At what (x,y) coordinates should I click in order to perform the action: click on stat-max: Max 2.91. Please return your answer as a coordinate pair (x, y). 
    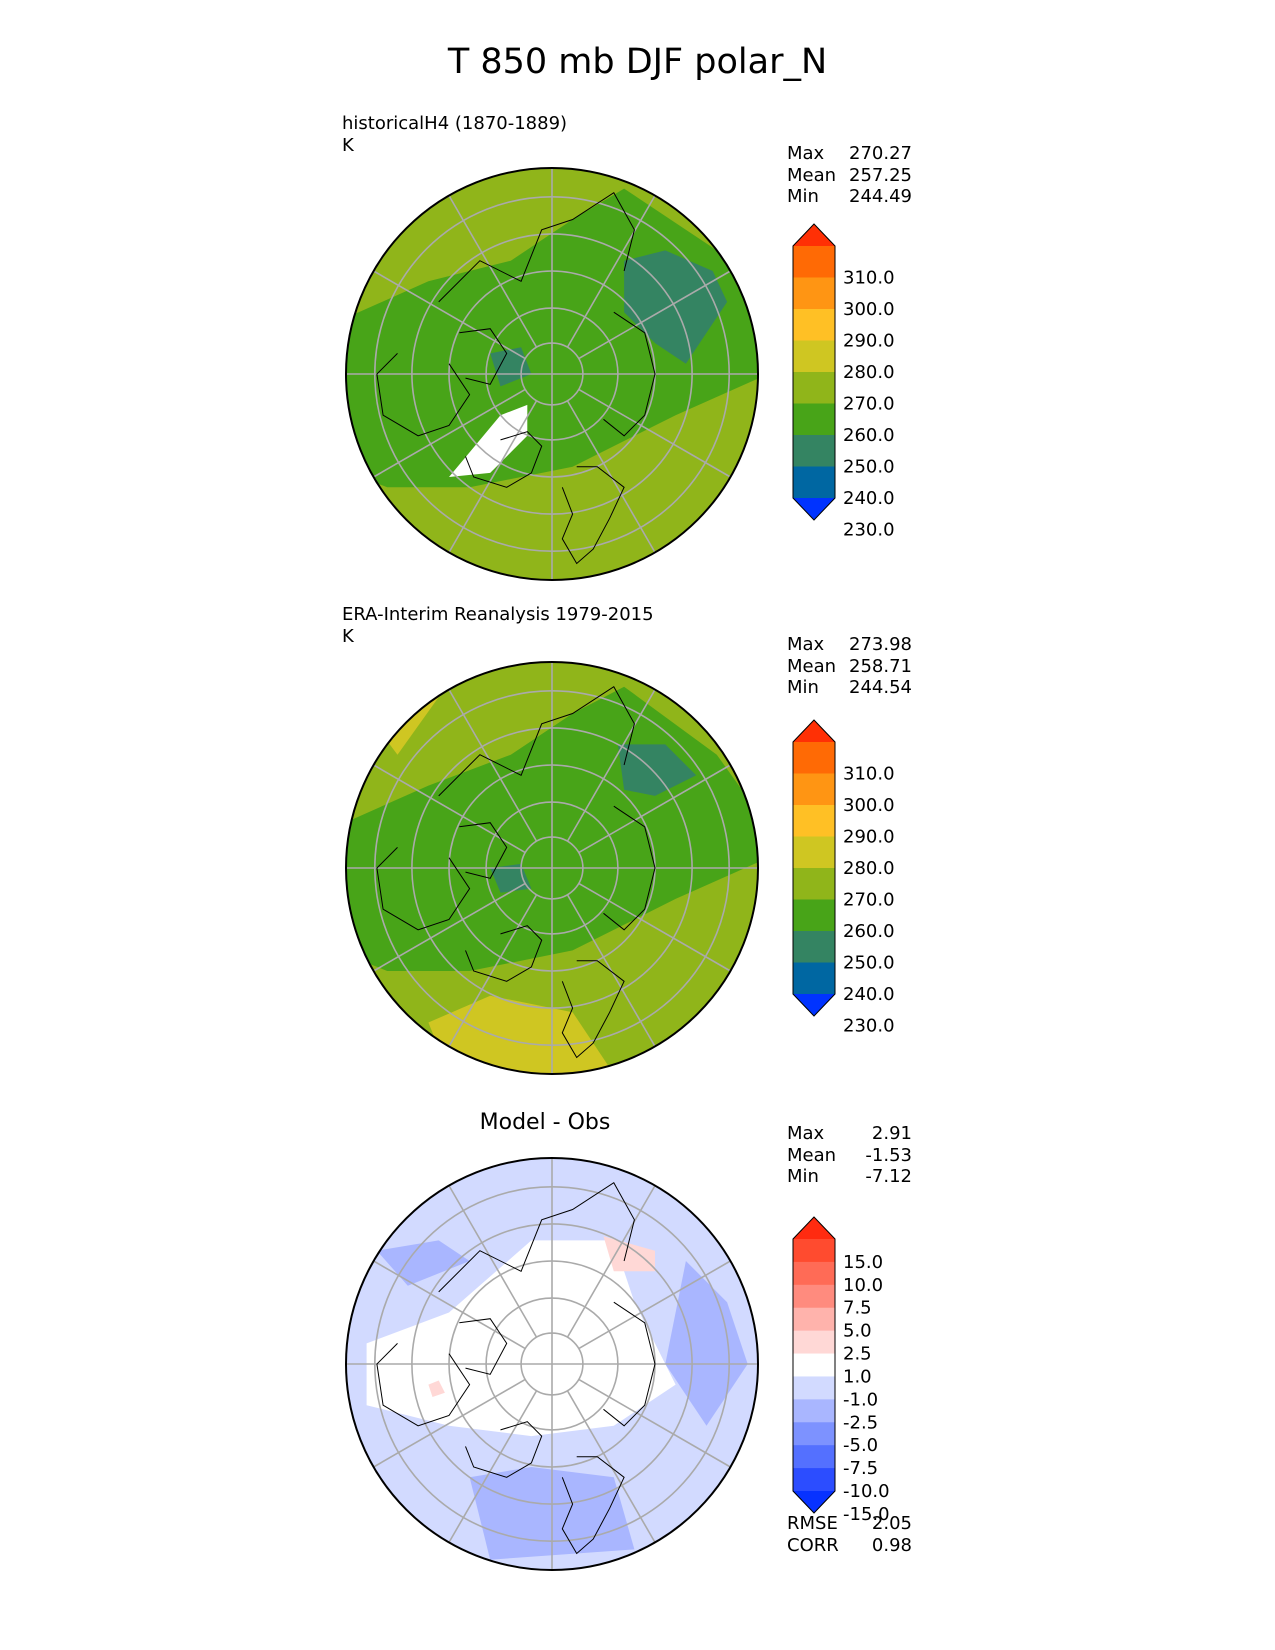
    Looking at the image, I should click on (849, 1133).